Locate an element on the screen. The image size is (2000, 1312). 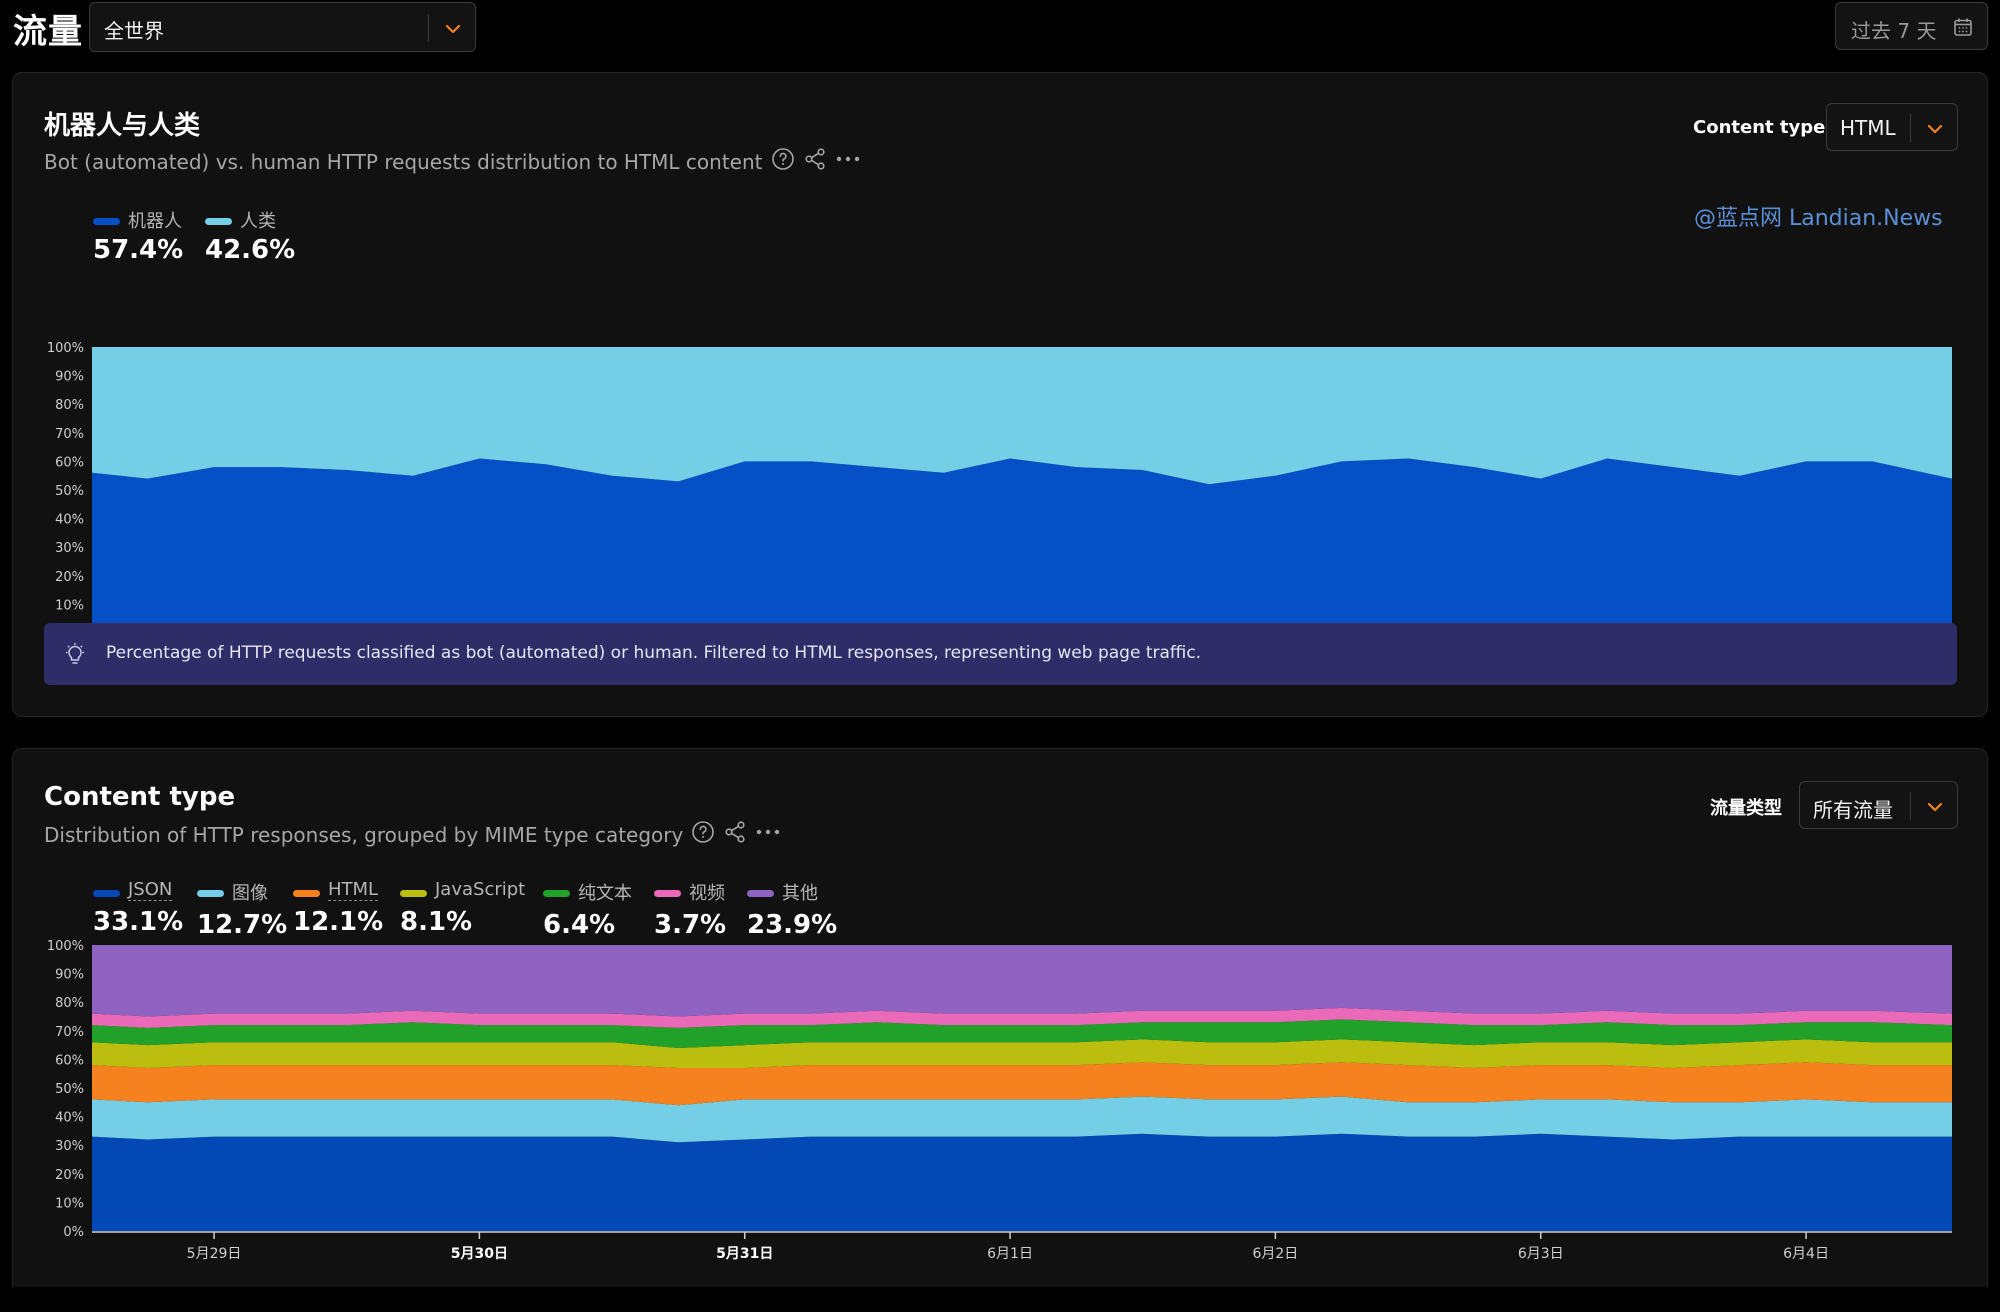
card-title: Content type is located at coordinates (140, 797).